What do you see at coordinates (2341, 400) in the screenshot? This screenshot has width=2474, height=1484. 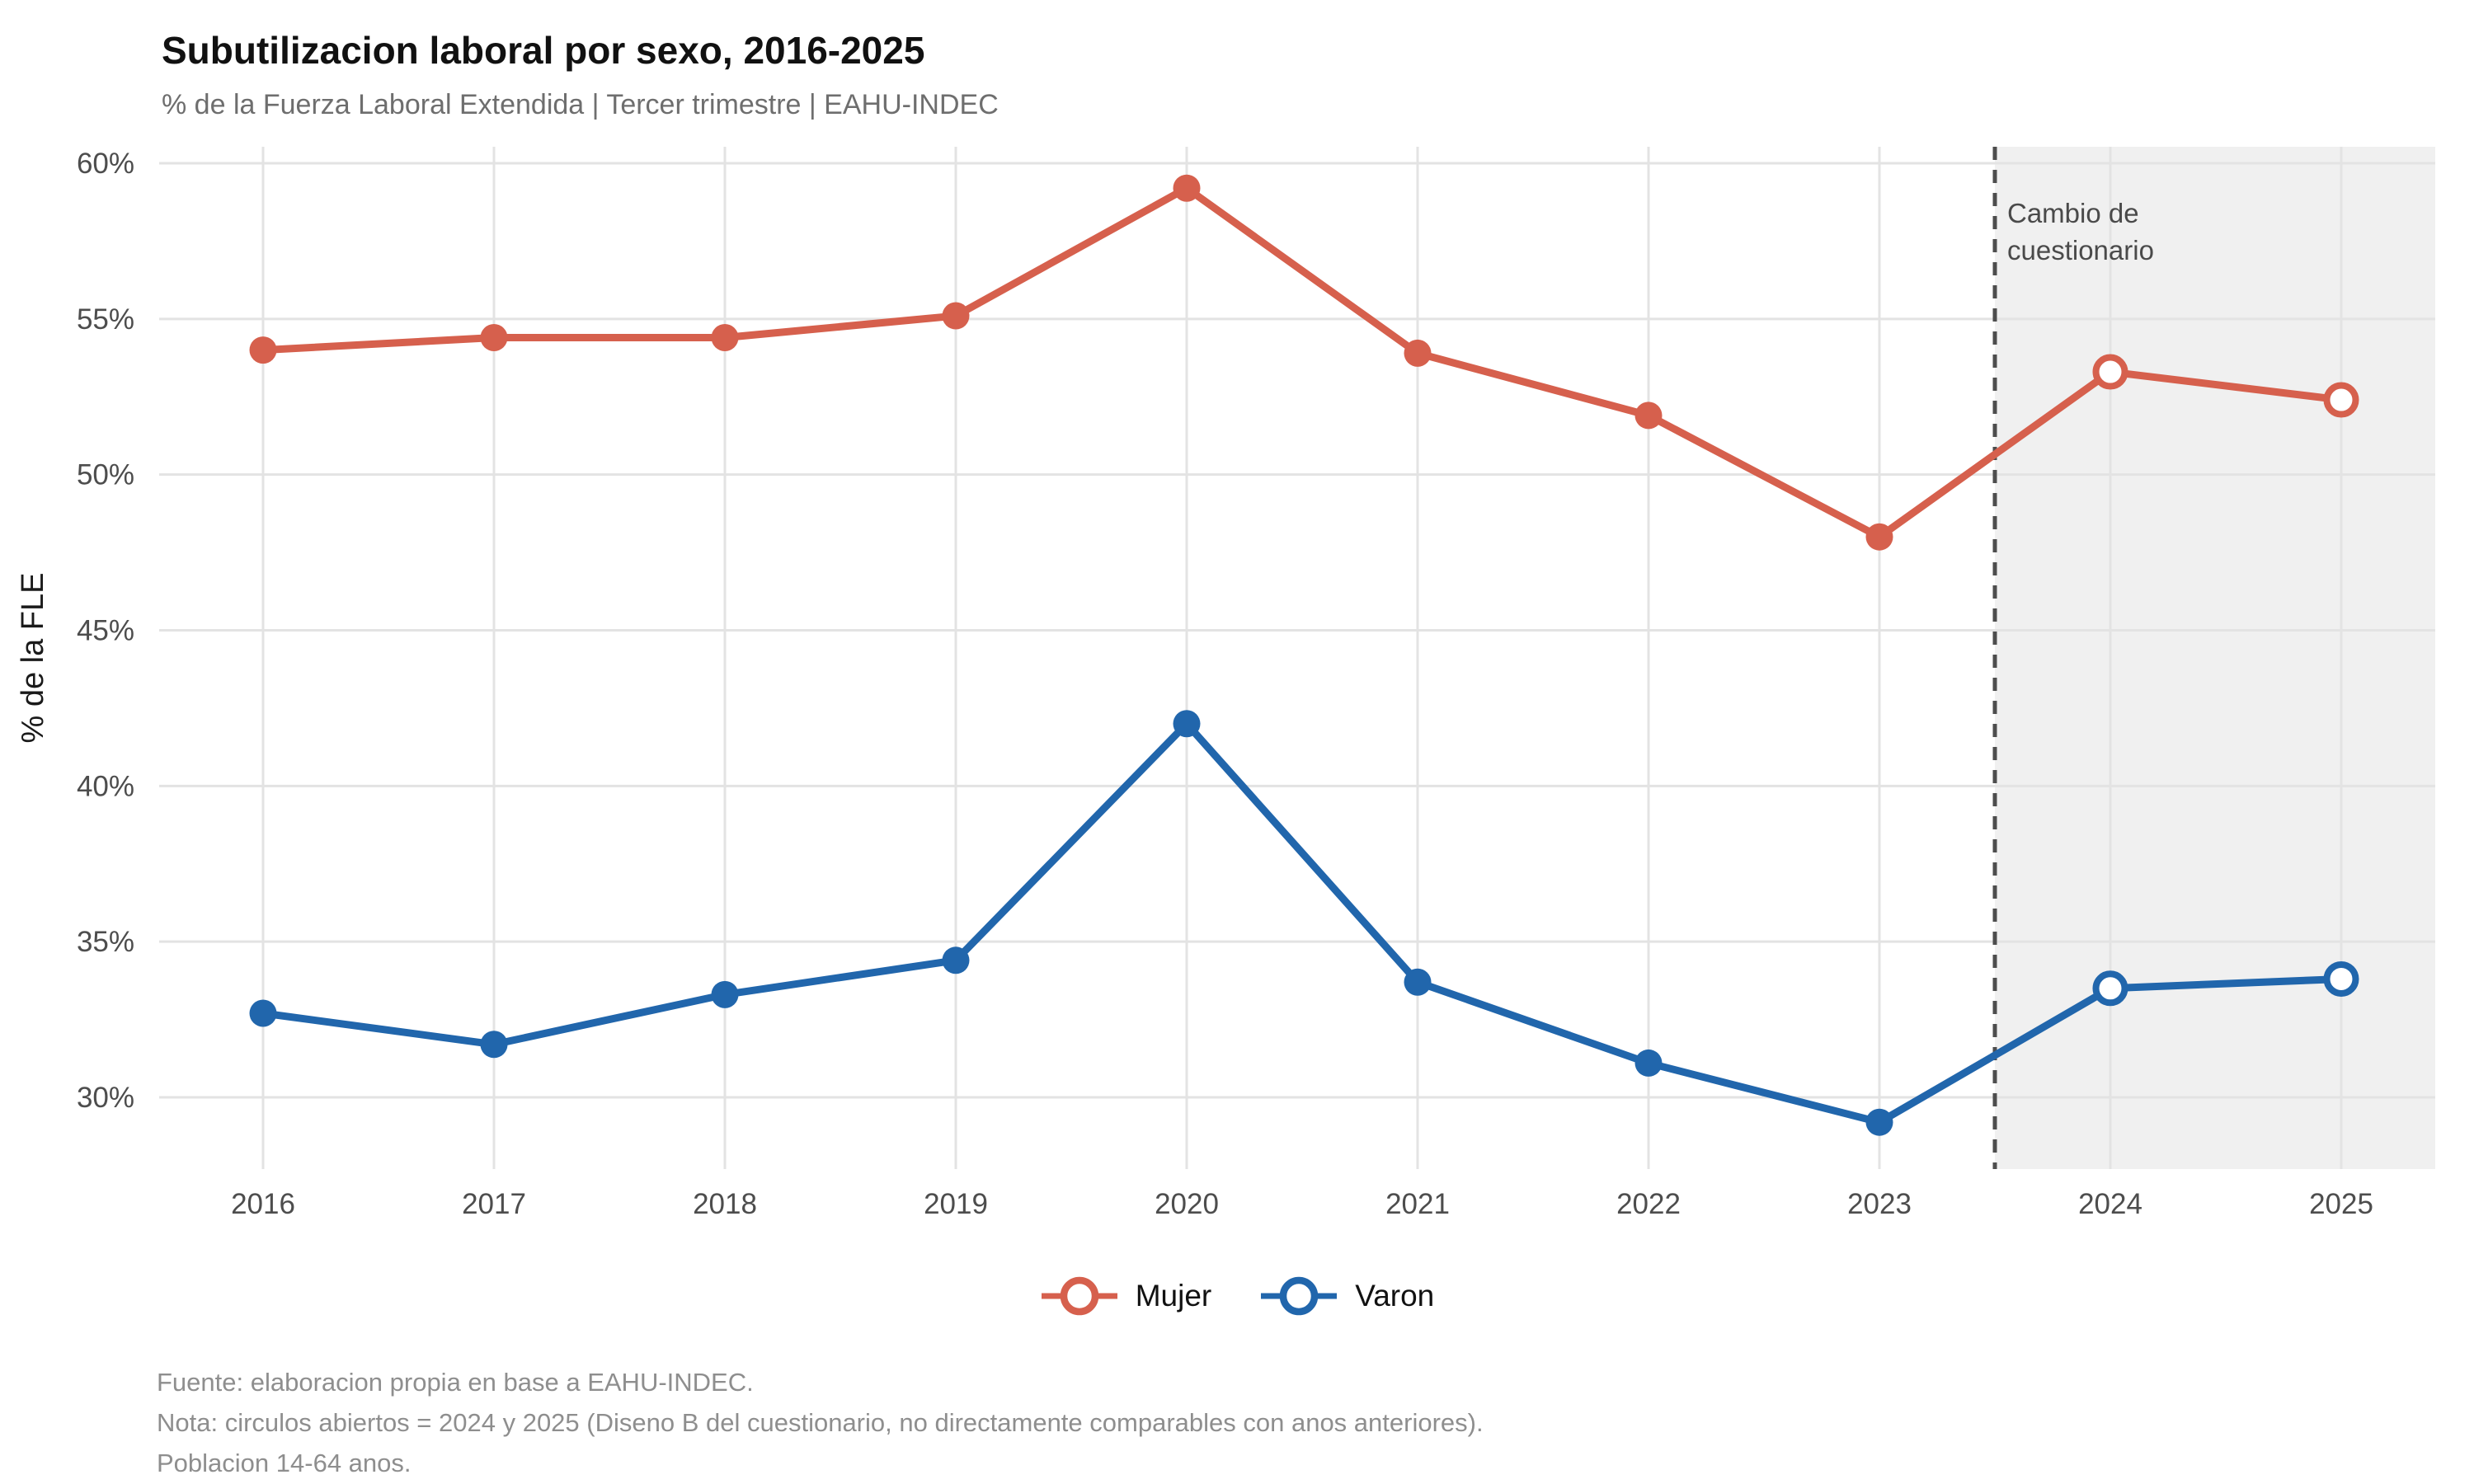 I see `data-point-mujer-2025` at bounding box center [2341, 400].